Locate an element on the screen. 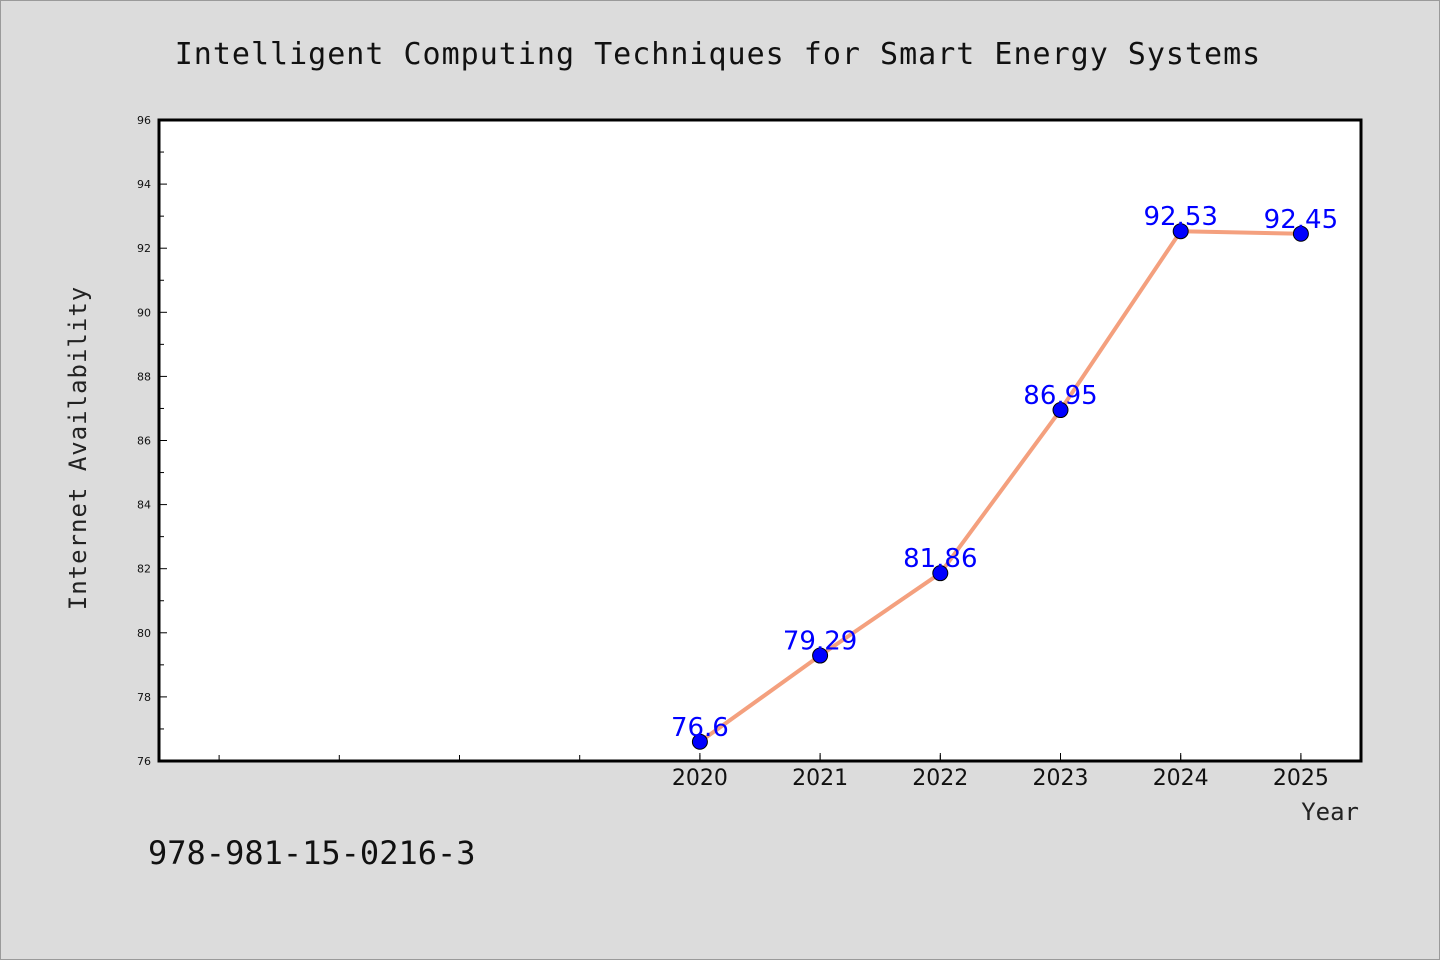  y-tick-label: 84 is located at coordinates (144, 505).